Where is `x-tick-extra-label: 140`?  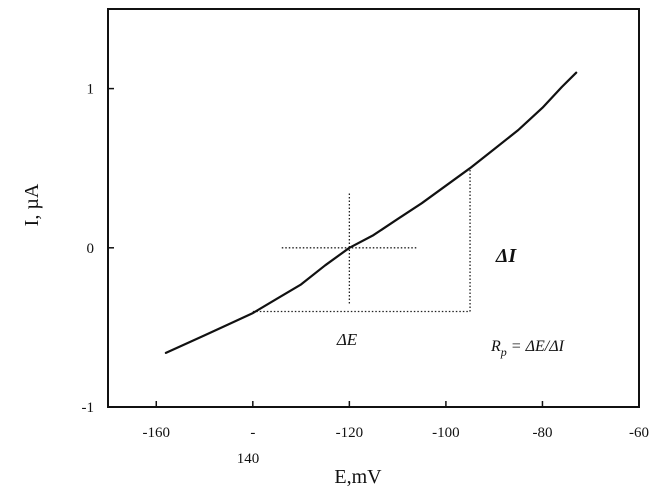
x-tick-extra-label: 140 is located at coordinates (248, 459).